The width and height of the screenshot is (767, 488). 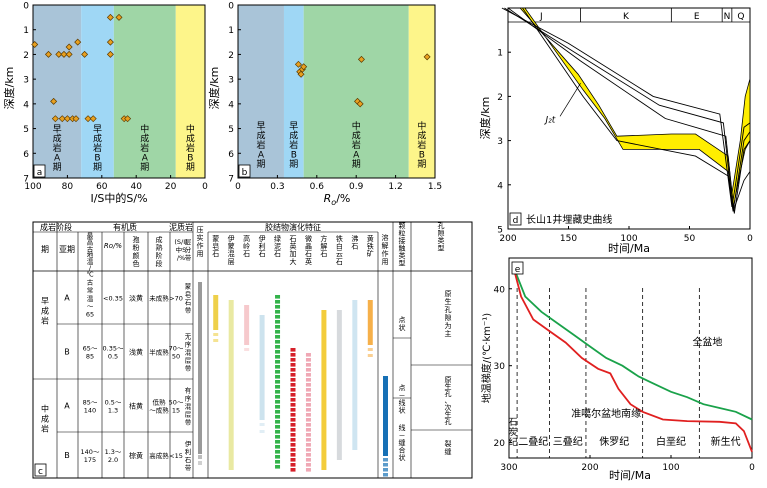 What do you see at coordinates (533, 442) in the screenshot?
I see `period-label: 二叠纪` at bounding box center [533, 442].